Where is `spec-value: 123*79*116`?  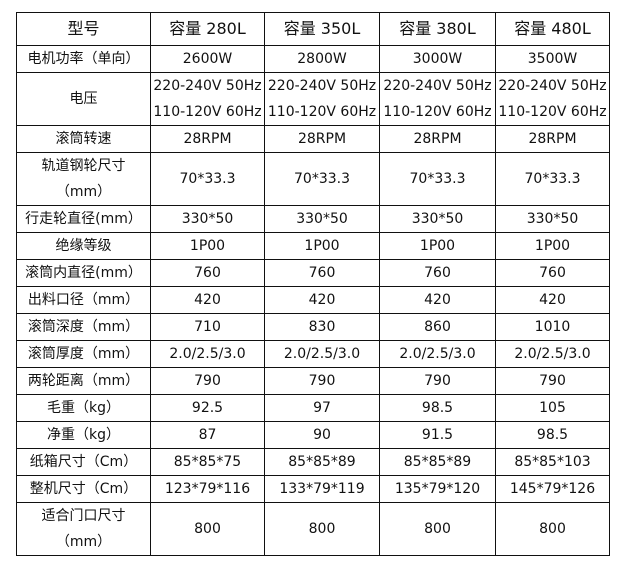 spec-value: 123*79*116 is located at coordinates (207, 489).